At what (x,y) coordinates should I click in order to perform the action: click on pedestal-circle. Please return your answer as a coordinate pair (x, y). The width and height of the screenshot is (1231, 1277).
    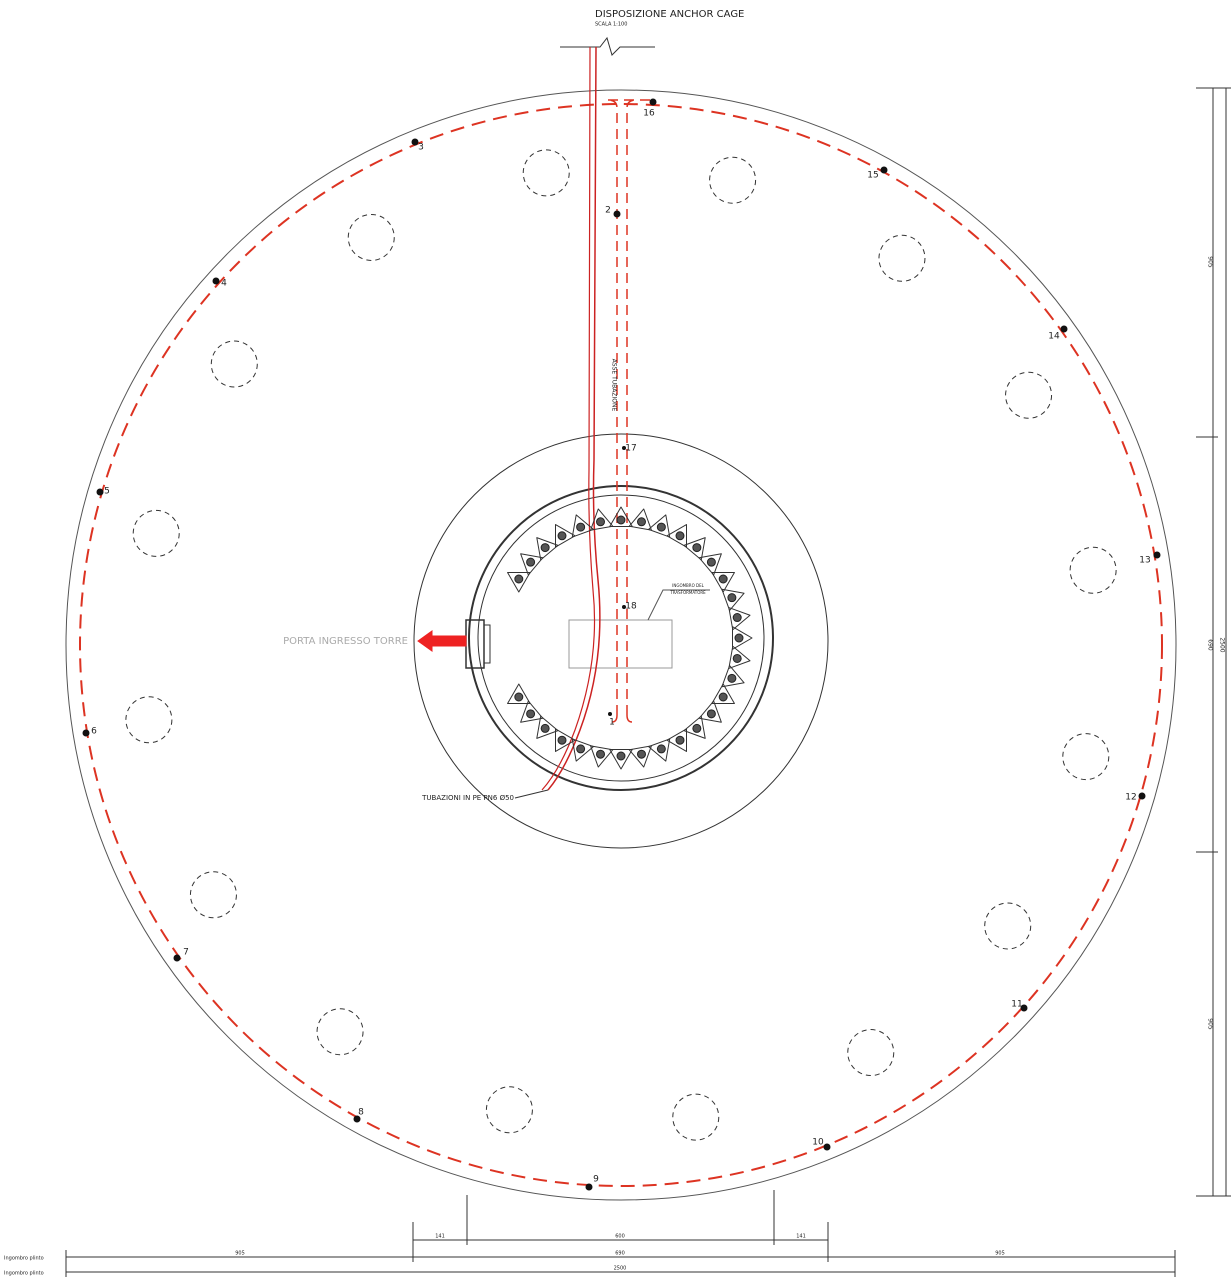
    Looking at the image, I should click on (621, 641).